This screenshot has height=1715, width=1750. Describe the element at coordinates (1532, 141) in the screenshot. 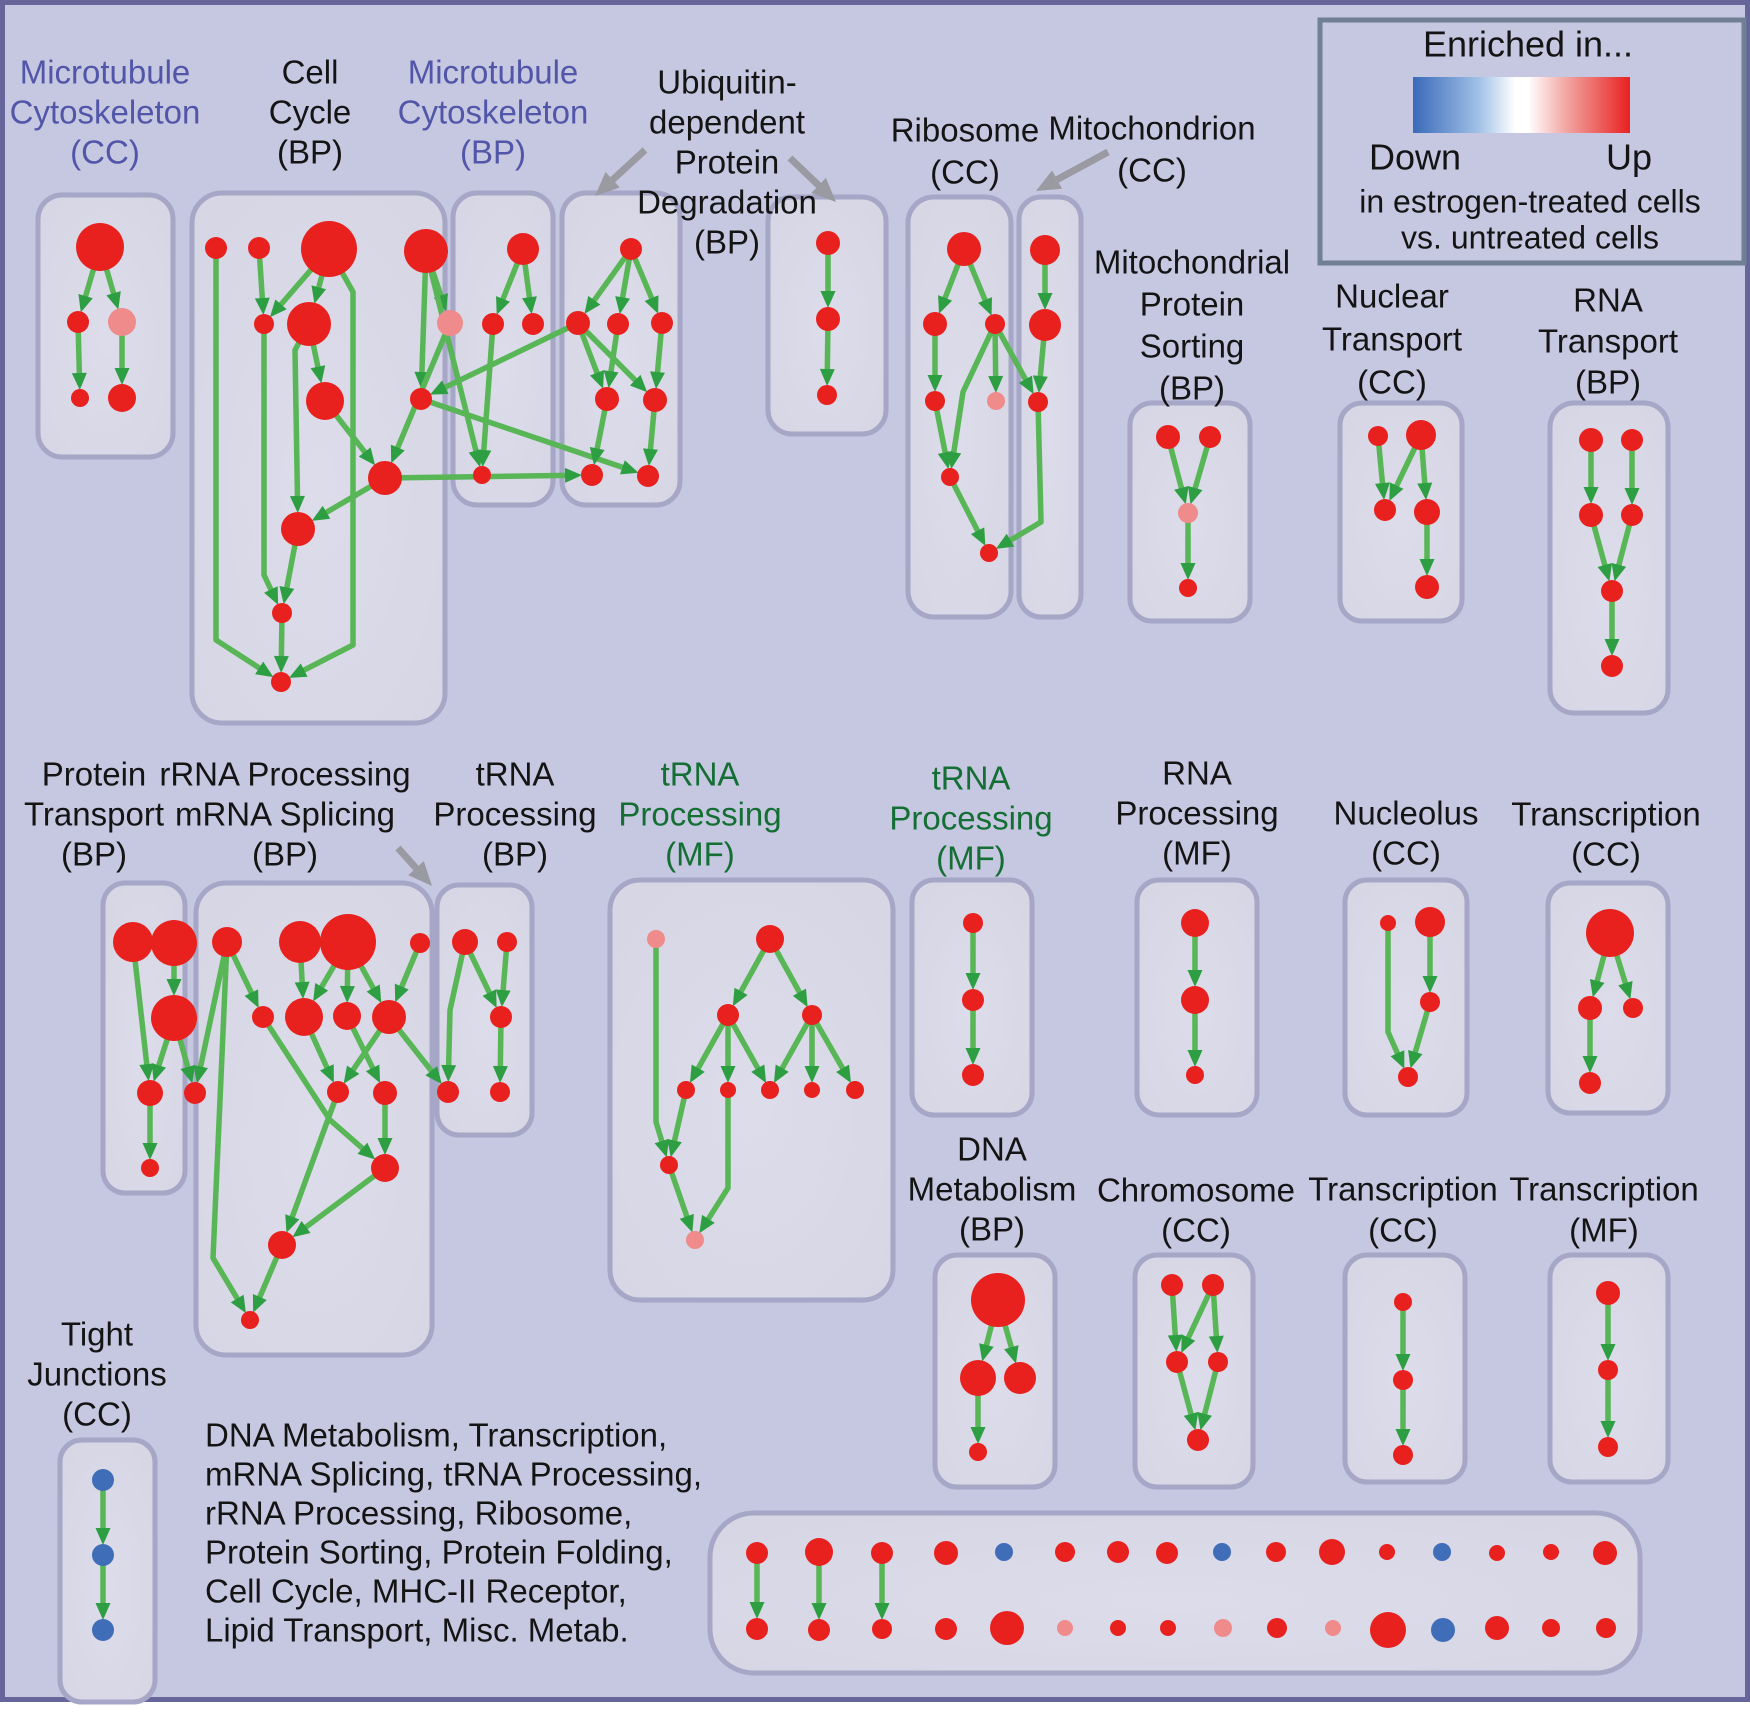

I see `legend-box` at that location.